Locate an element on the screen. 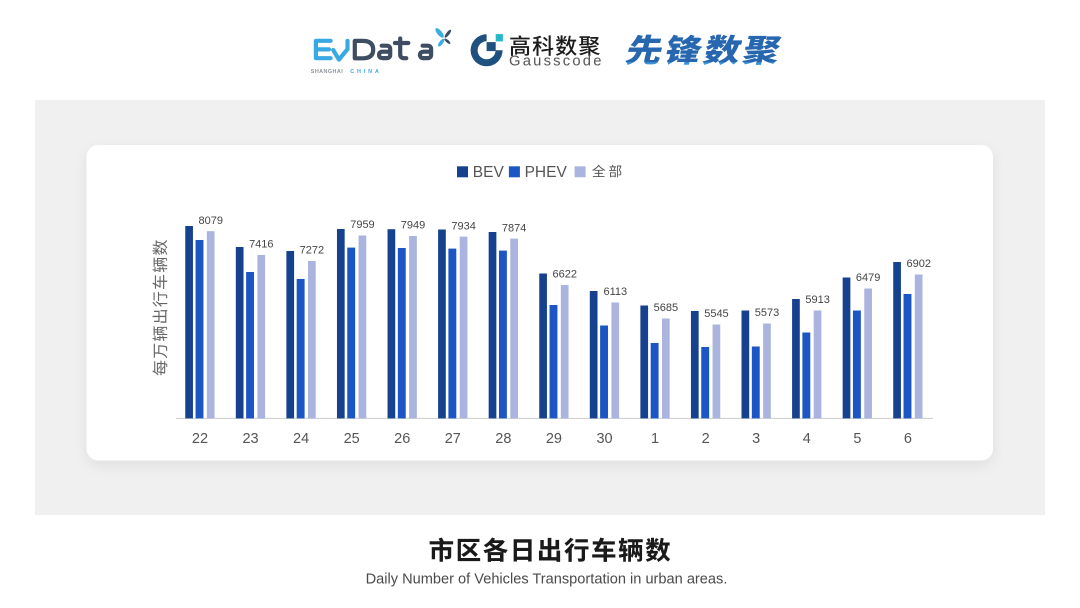 This screenshot has height=608, width=1080. svg-text: 8079 is located at coordinates (211, 221).